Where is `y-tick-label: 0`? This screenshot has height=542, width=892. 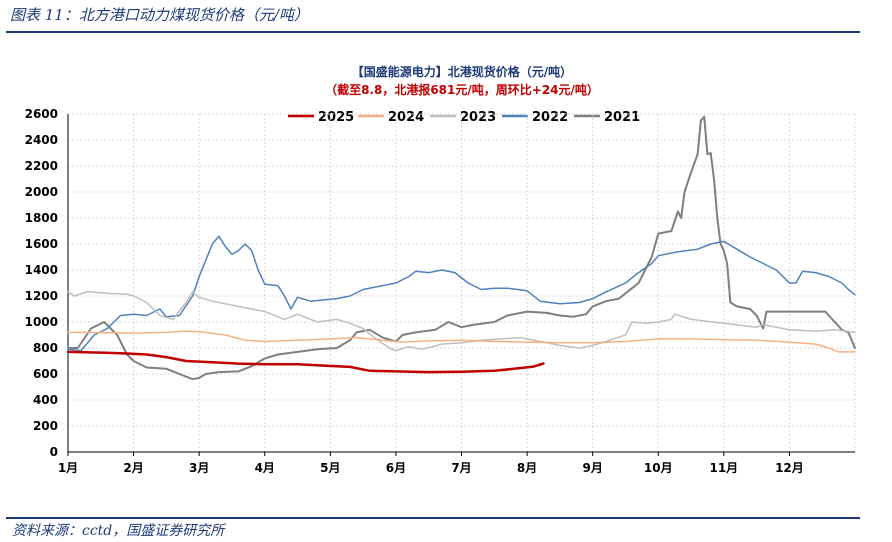
y-tick-label: 0 is located at coordinates (54, 452).